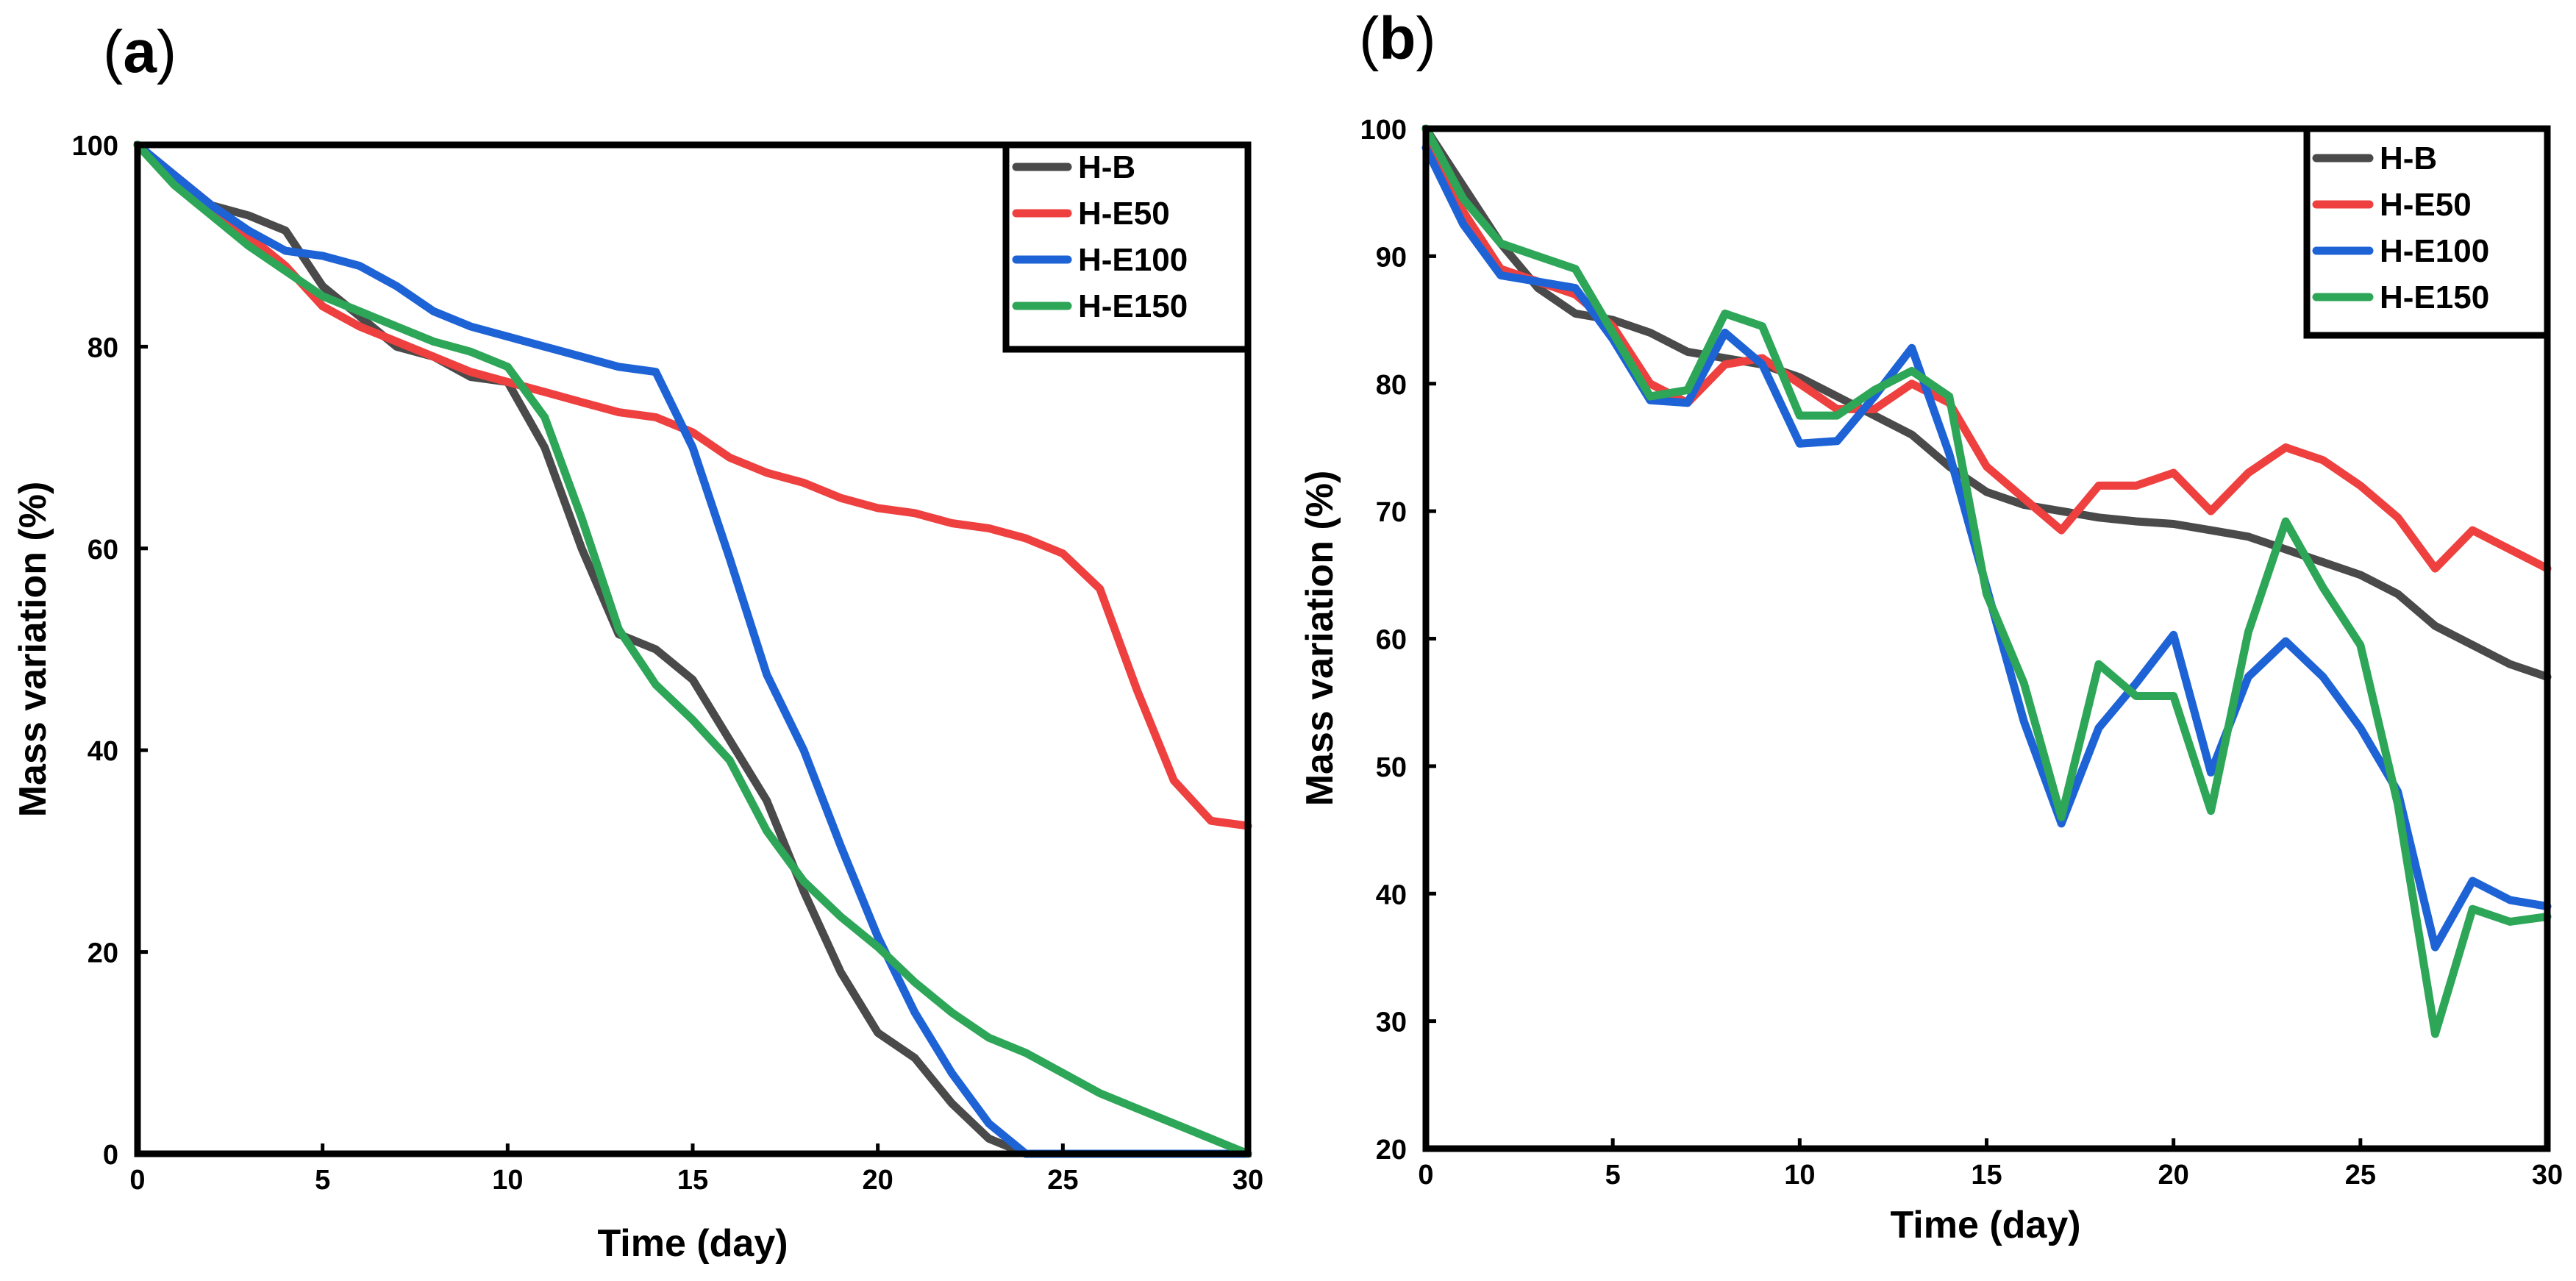 The image size is (2576, 1281). Describe the element at coordinates (2173, 1175) in the screenshot. I see `panel-b-xtick-label: 20` at that location.